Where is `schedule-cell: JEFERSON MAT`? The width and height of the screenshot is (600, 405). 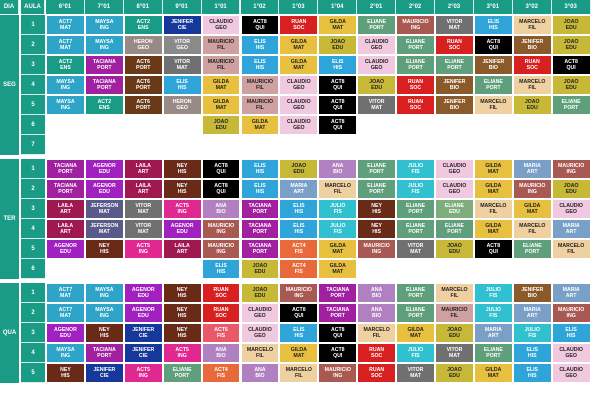 schedule-cell: JEFERSON MAT is located at coordinates (104, 229).